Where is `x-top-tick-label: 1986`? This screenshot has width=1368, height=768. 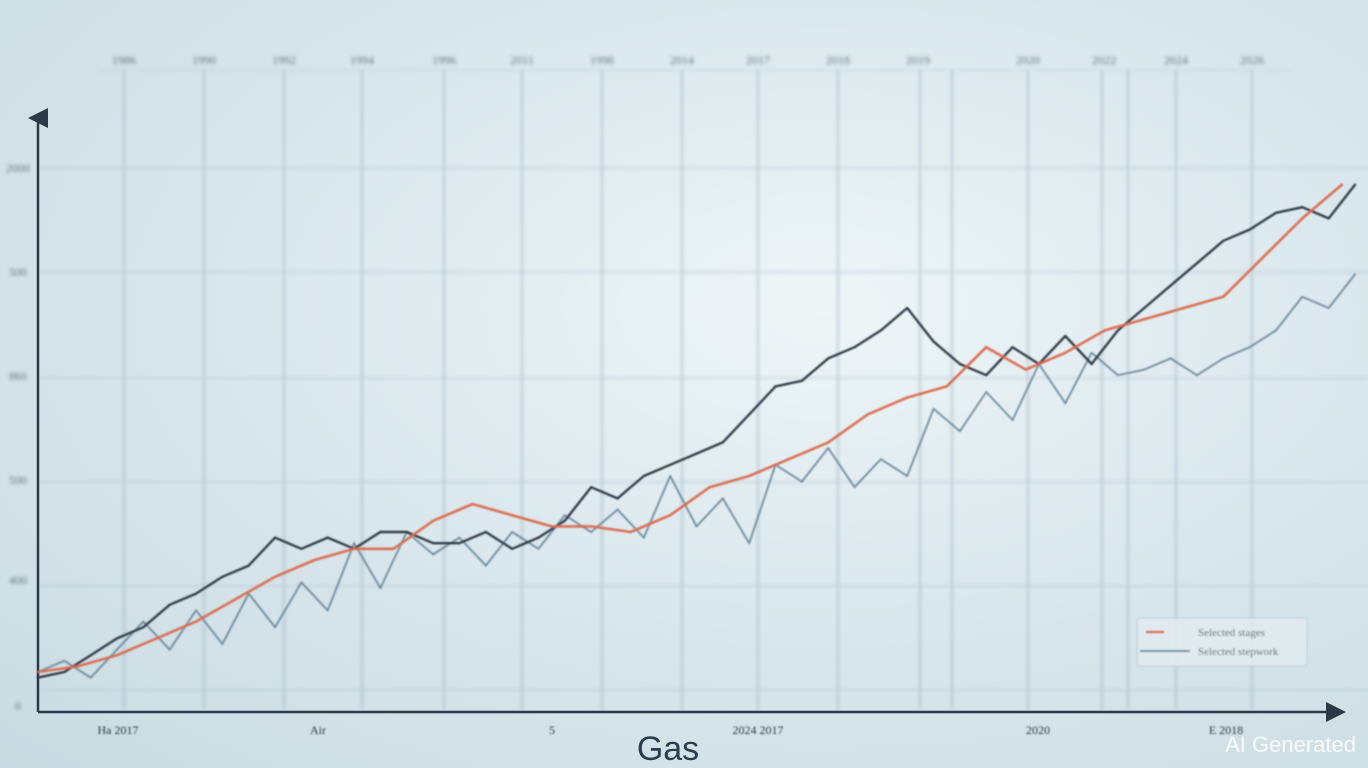 x-top-tick-label: 1986 is located at coordinates (124, 60).